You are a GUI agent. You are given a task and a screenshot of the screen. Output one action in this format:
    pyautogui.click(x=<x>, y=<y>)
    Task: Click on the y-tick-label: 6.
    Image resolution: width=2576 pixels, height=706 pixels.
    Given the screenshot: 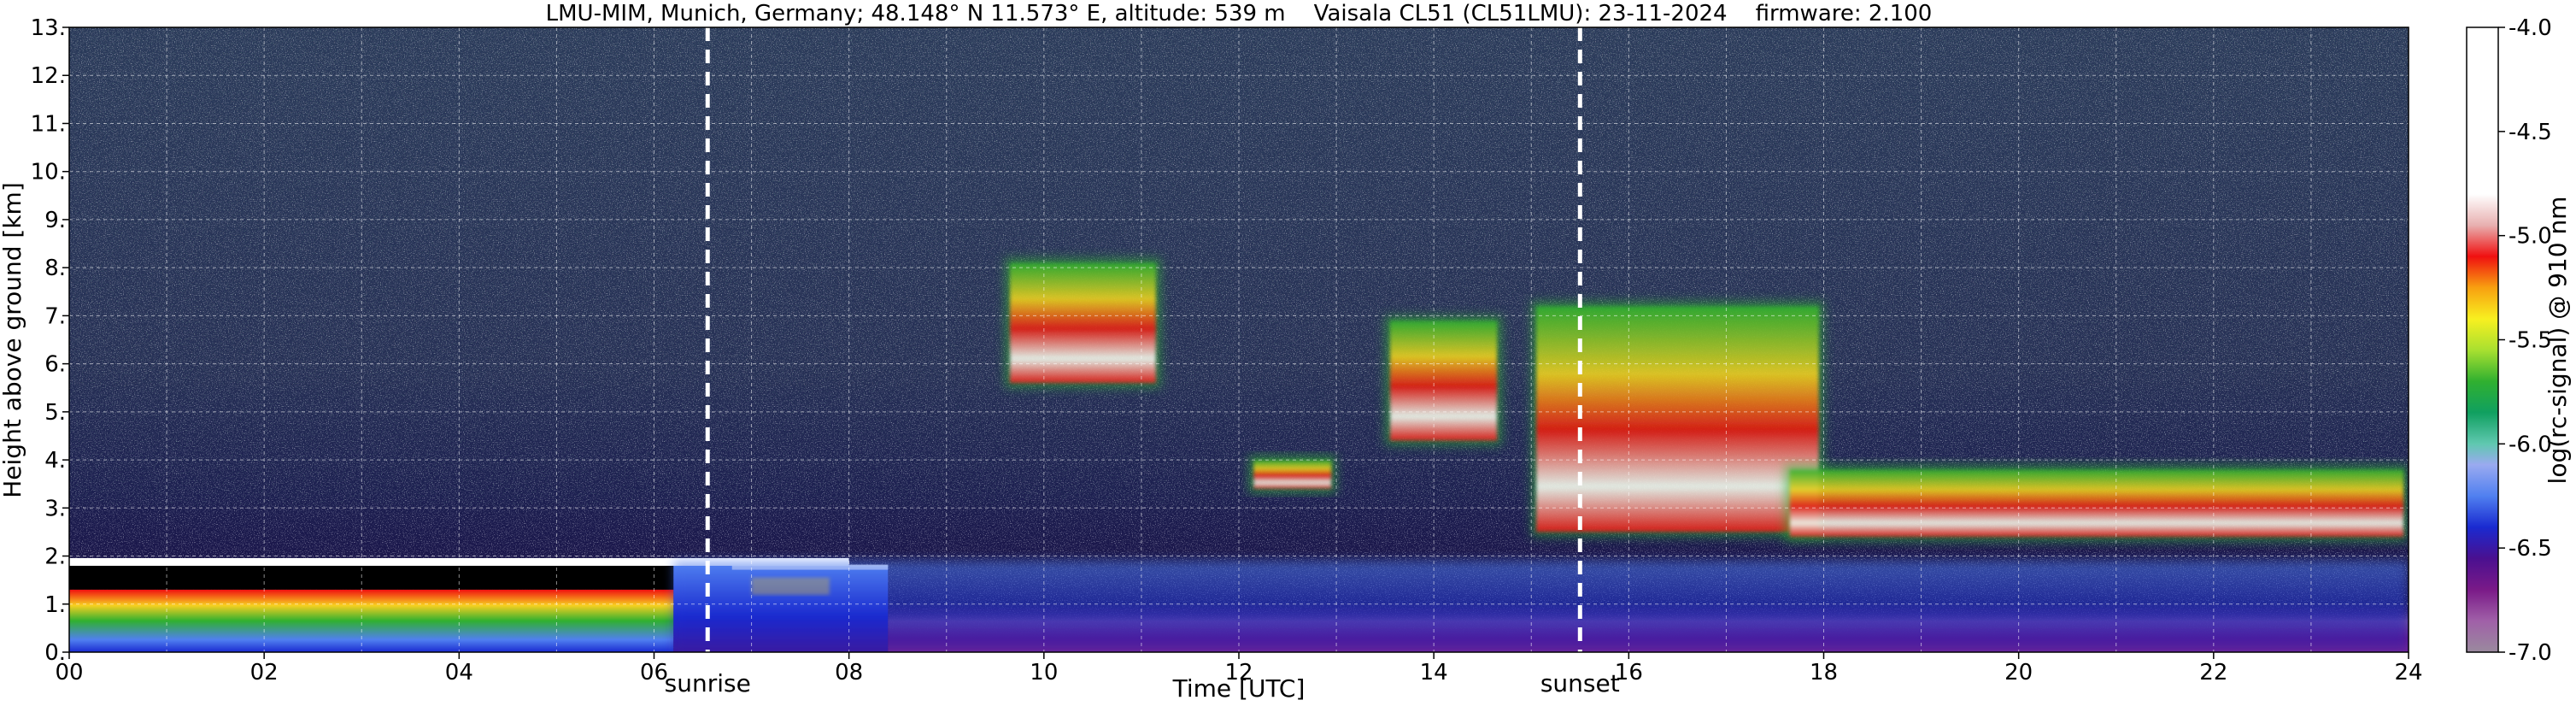 What is the action you would take?
    pyautogui.click(x=55, y=365)
    